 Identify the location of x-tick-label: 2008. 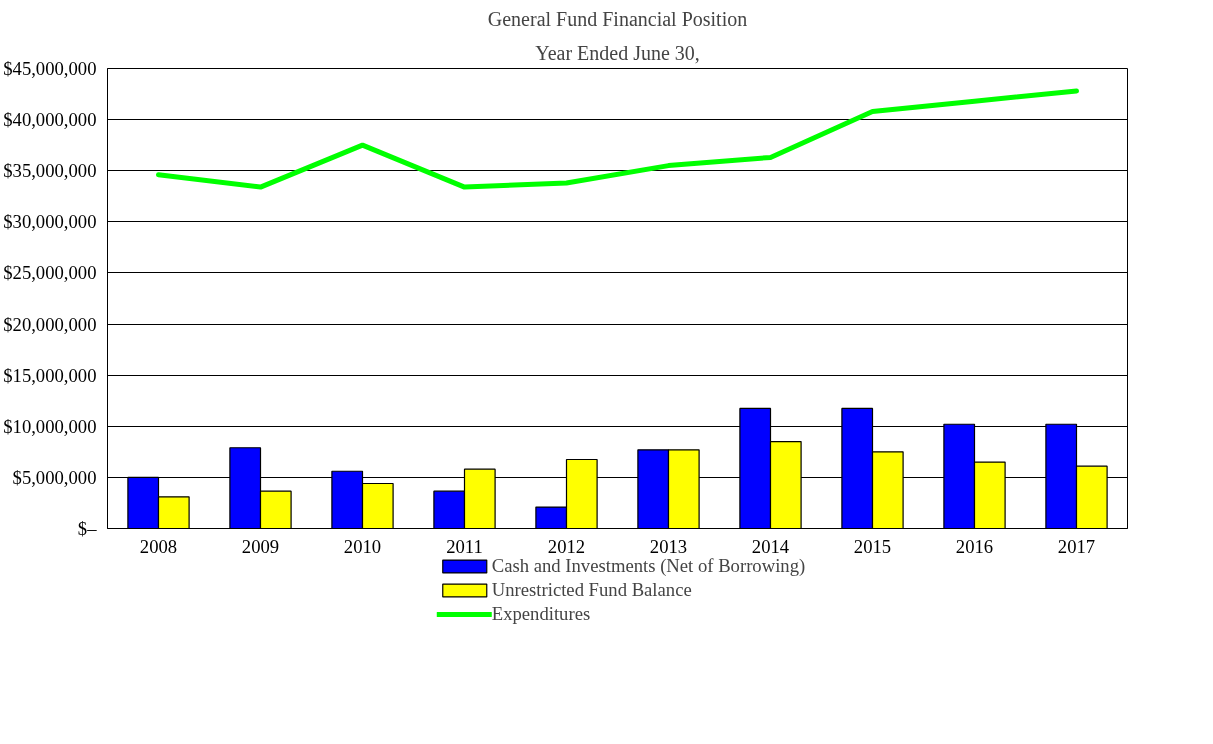
(158, 546).